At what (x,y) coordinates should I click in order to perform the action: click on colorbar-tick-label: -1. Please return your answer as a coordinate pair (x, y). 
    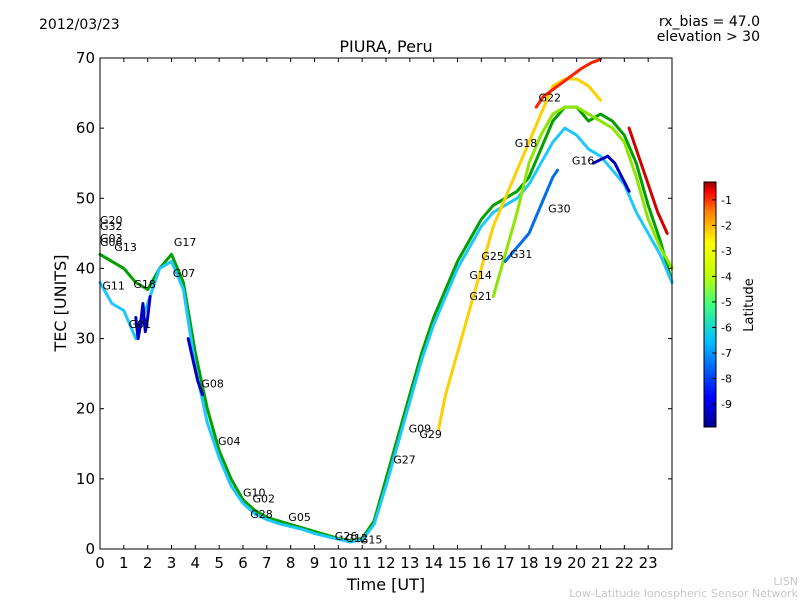
    Looking at the image, I should click on (726, 200).